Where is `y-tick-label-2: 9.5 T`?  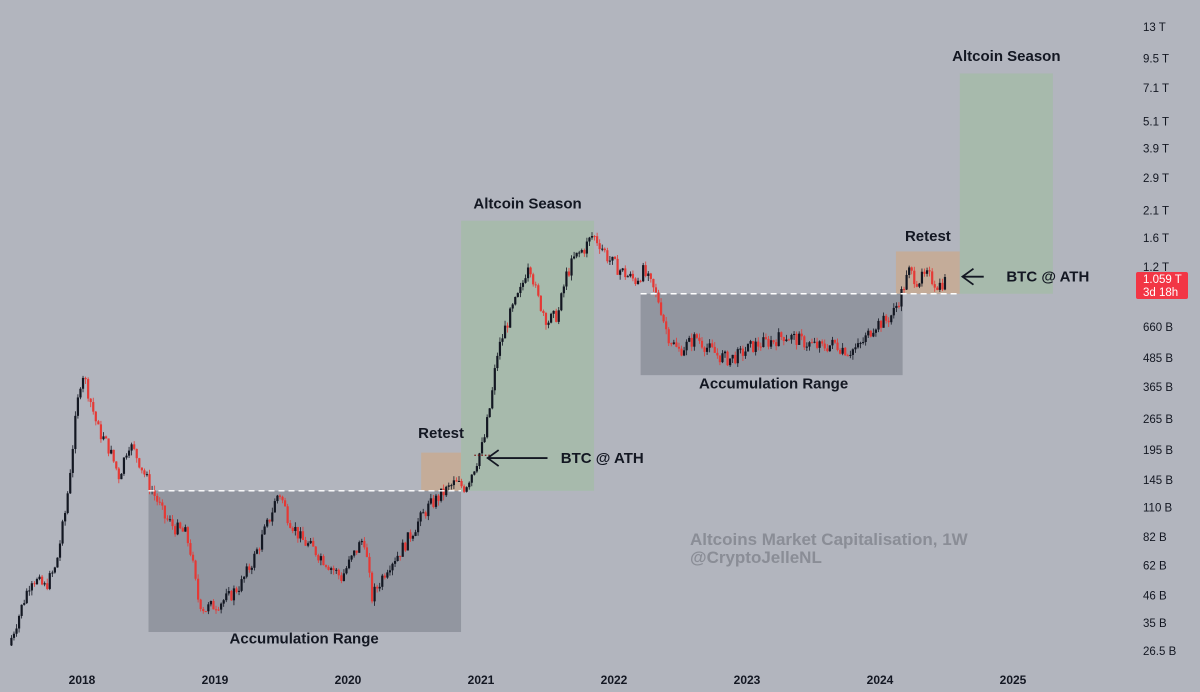 y-tick-label-2: 9.5 T is located at coordinates (1156, 60).